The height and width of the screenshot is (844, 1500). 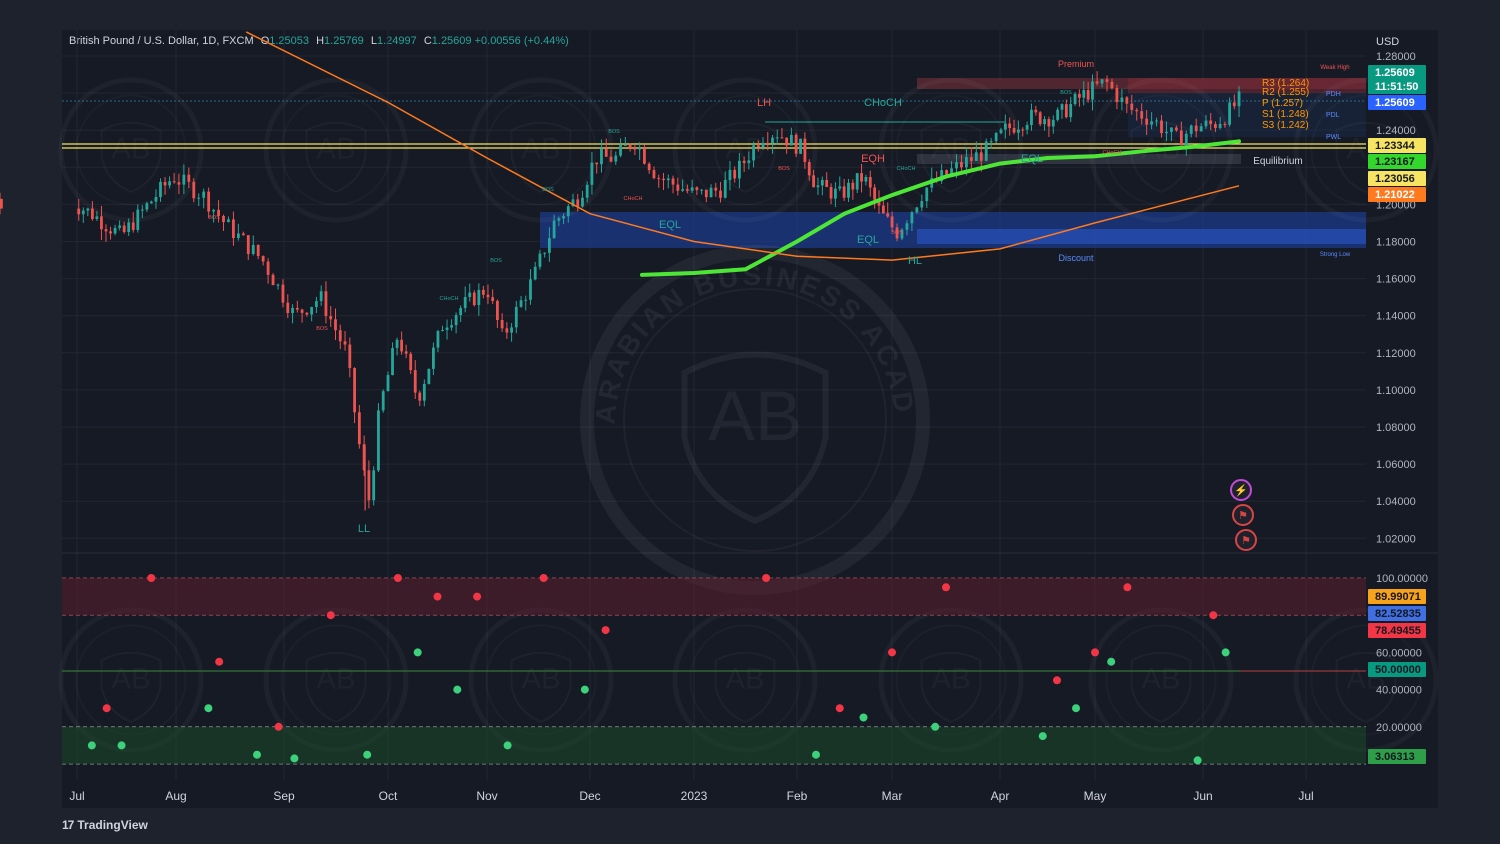 What do you see at coordinates (1397, 669) in the screenshot?
I see `stoch-label-box` at bounding box center [1397, 669].